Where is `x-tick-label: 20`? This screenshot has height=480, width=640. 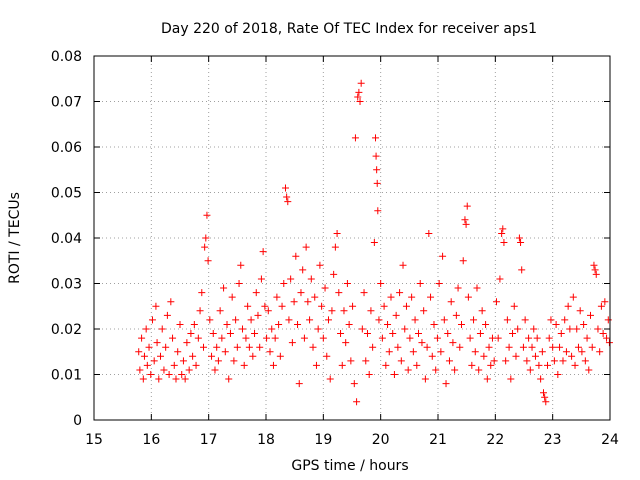
x-tick-label: 20 is located at coordinates (381, 440).